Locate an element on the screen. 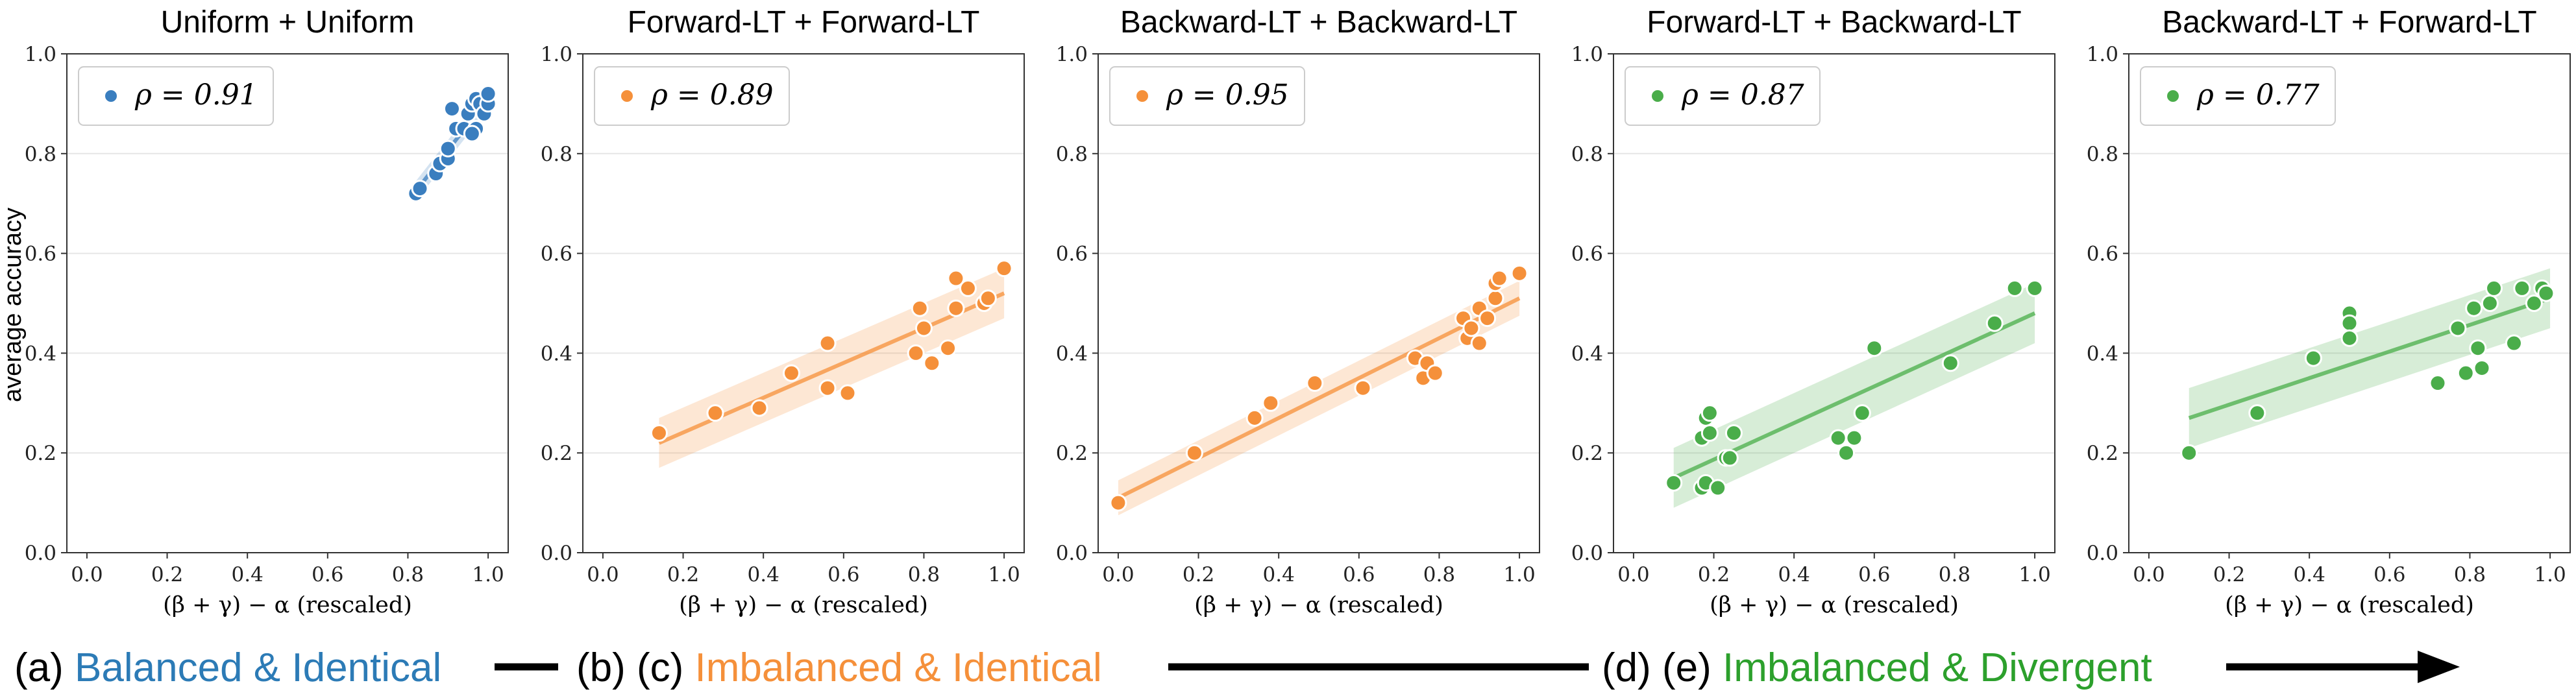 This screenshot has width=2576, height=698. y-axis-label: average accuracy is located at coordinates (13, 305).